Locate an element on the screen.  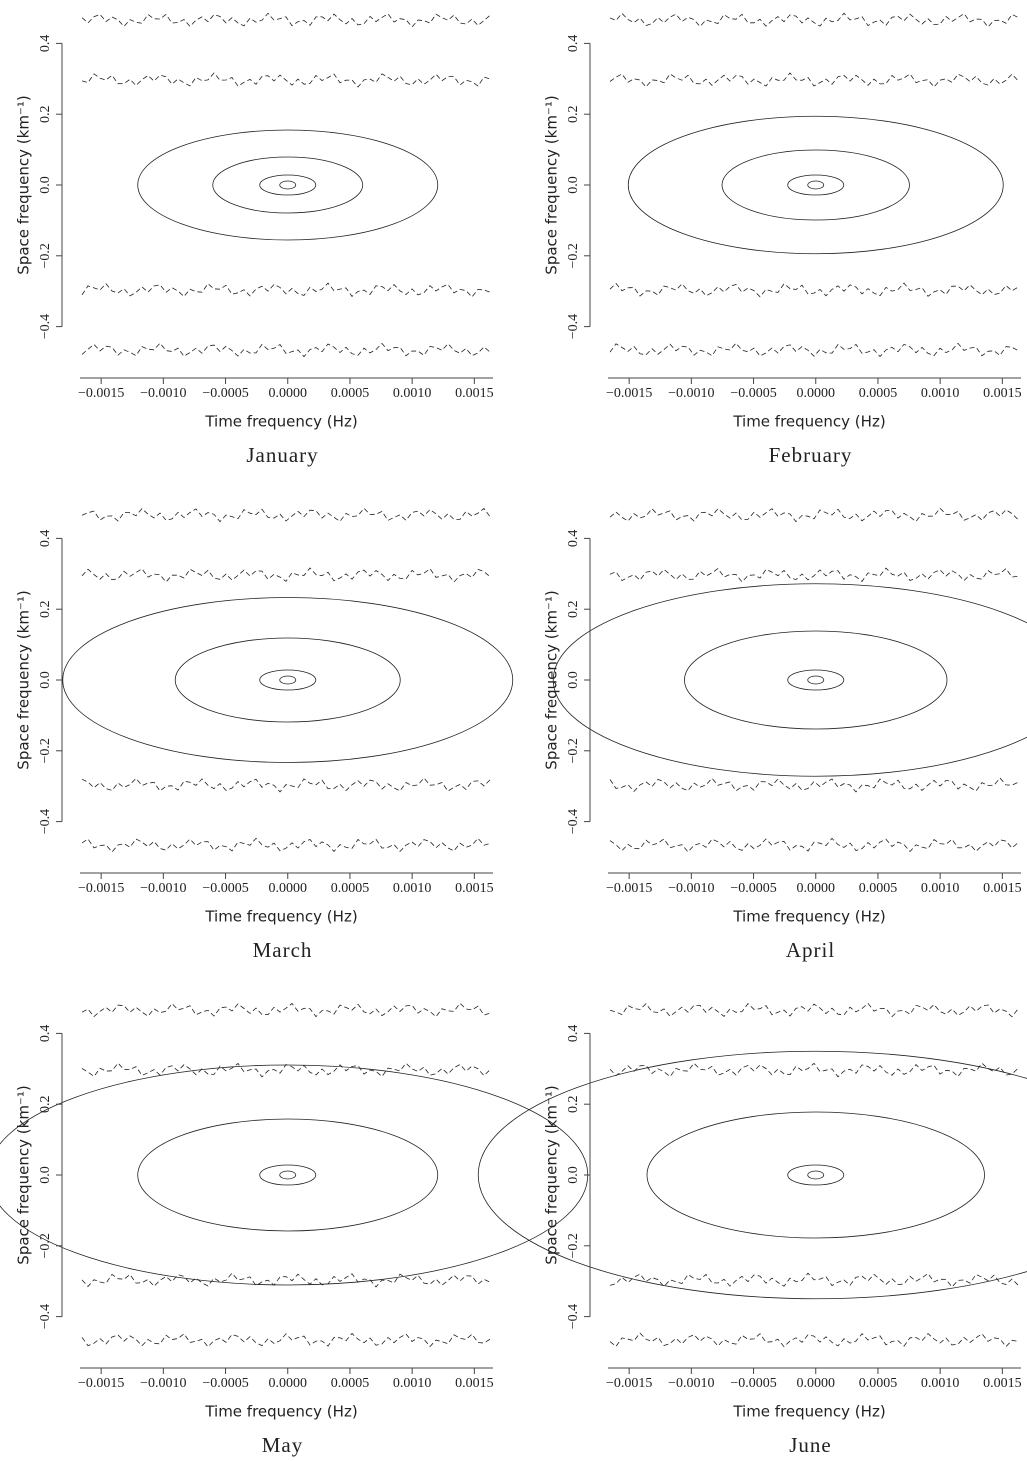
caption: February is located at coordinates (811, 455).